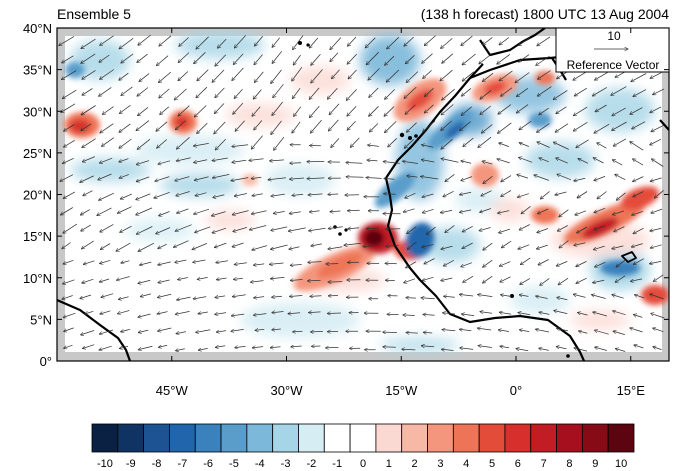  I want to click on colorbar-label: 7, so click(544, 464).